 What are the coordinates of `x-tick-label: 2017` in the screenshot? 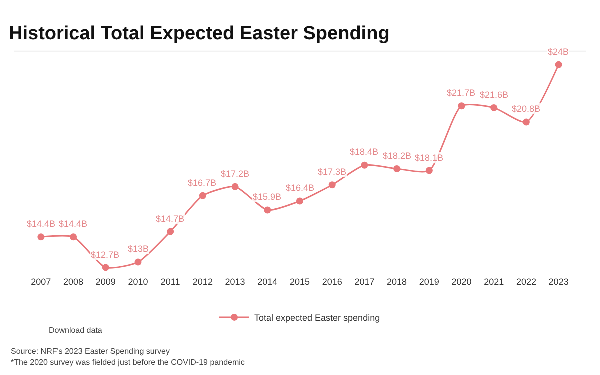 It's located at (364, 282).